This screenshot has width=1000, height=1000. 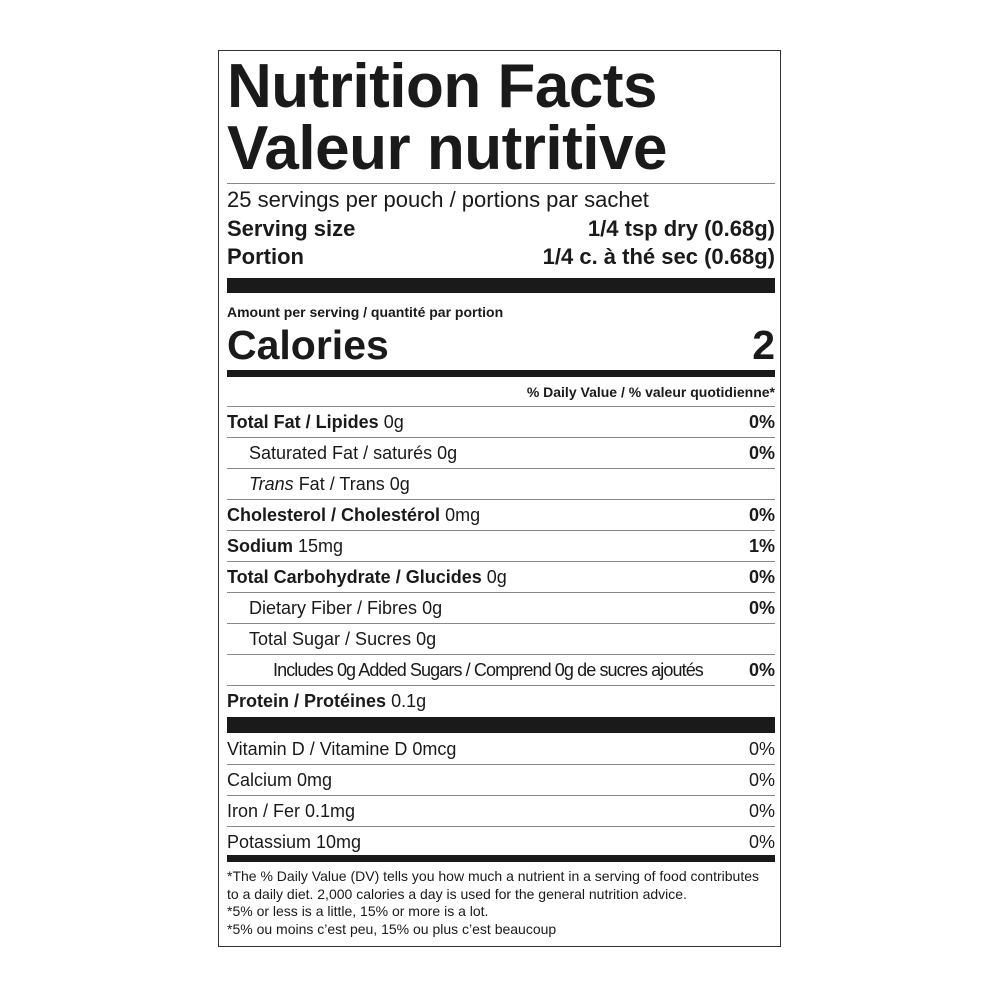 What do you see at coordinates (280, 780) in the screenshot?
I see `vitamin-label: Calcium 0mg` at bounding box center [280, 780].